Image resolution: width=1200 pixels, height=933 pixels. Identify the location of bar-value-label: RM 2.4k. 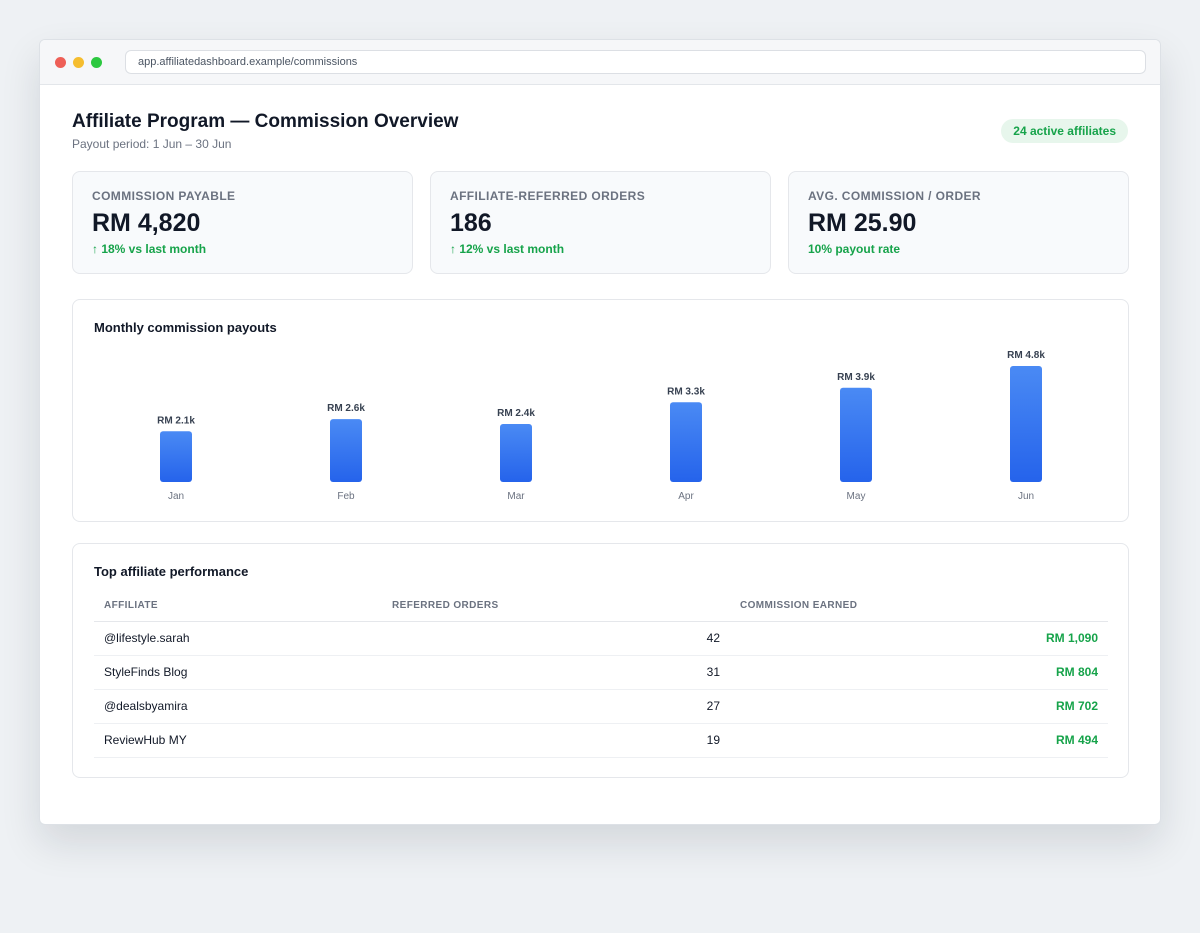
(516, 413).